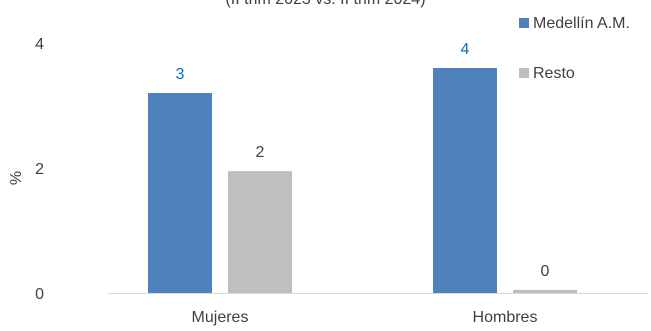 Image resolution: width=651 pixels, height=331 pixels. Describe the element at coordinates (545, 291) in the screenshot. I see `bar-resto-hombres` at that location.